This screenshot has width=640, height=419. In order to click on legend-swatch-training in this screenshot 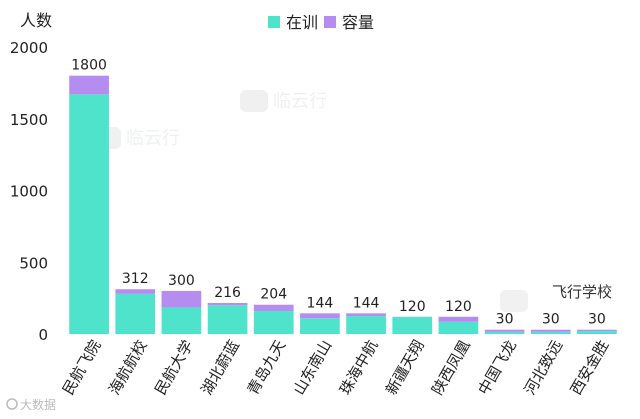, I will do `click(274, 22)`.